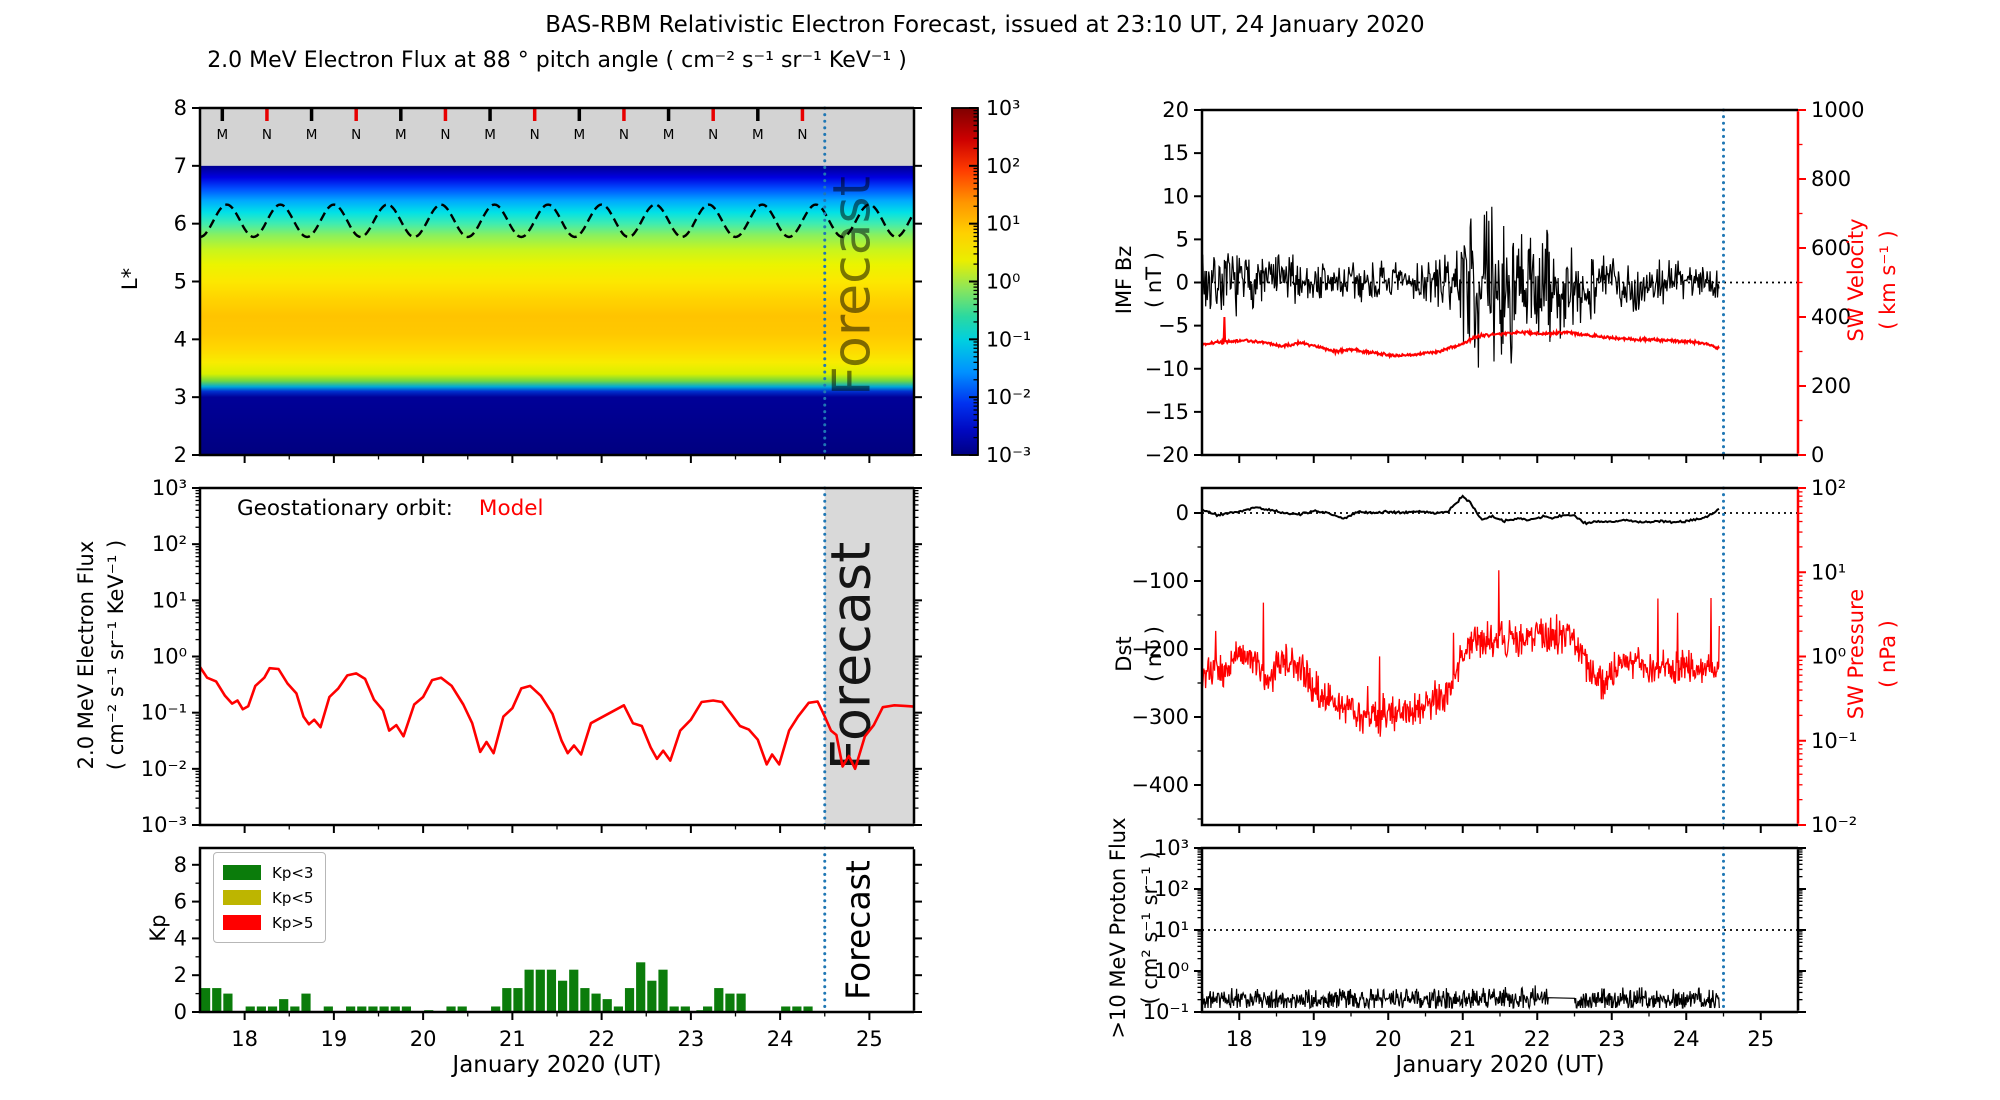 This screenshot has width=2000, height=1100. I want to click on kp-bars, so click(507, 987).